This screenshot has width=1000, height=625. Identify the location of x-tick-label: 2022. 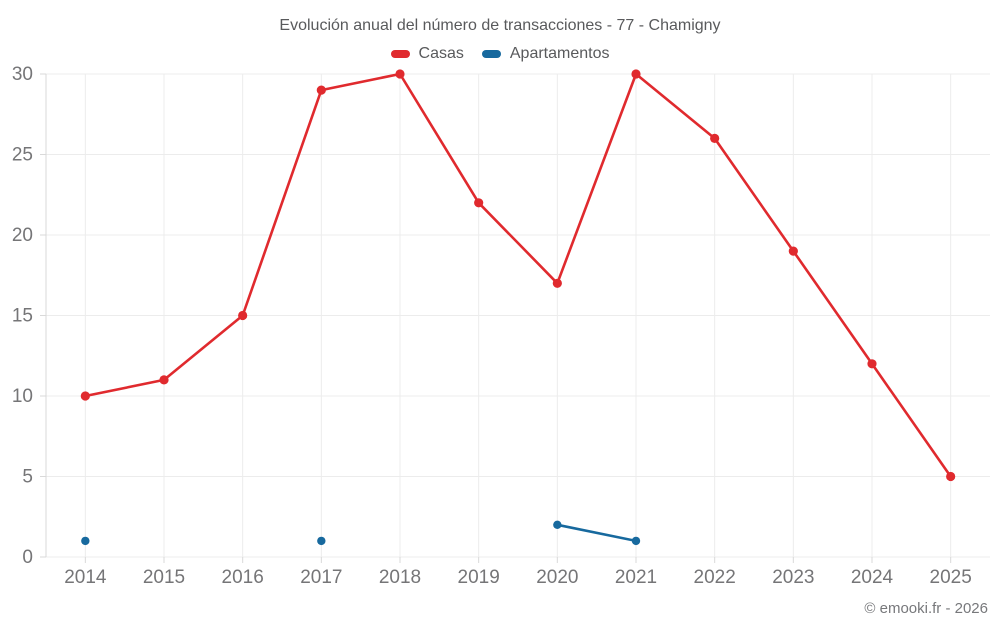
(715, 577).